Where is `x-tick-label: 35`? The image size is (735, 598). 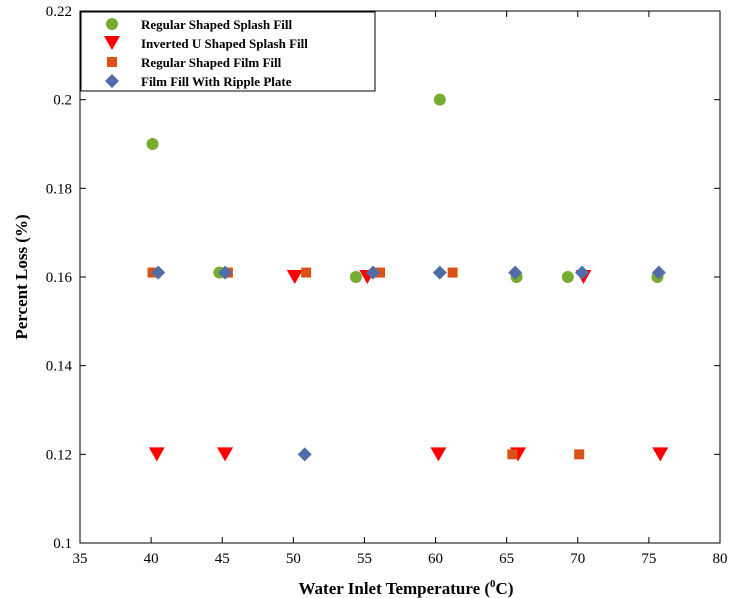 x-tick-label: 35 is located at coordinates (80, 559).